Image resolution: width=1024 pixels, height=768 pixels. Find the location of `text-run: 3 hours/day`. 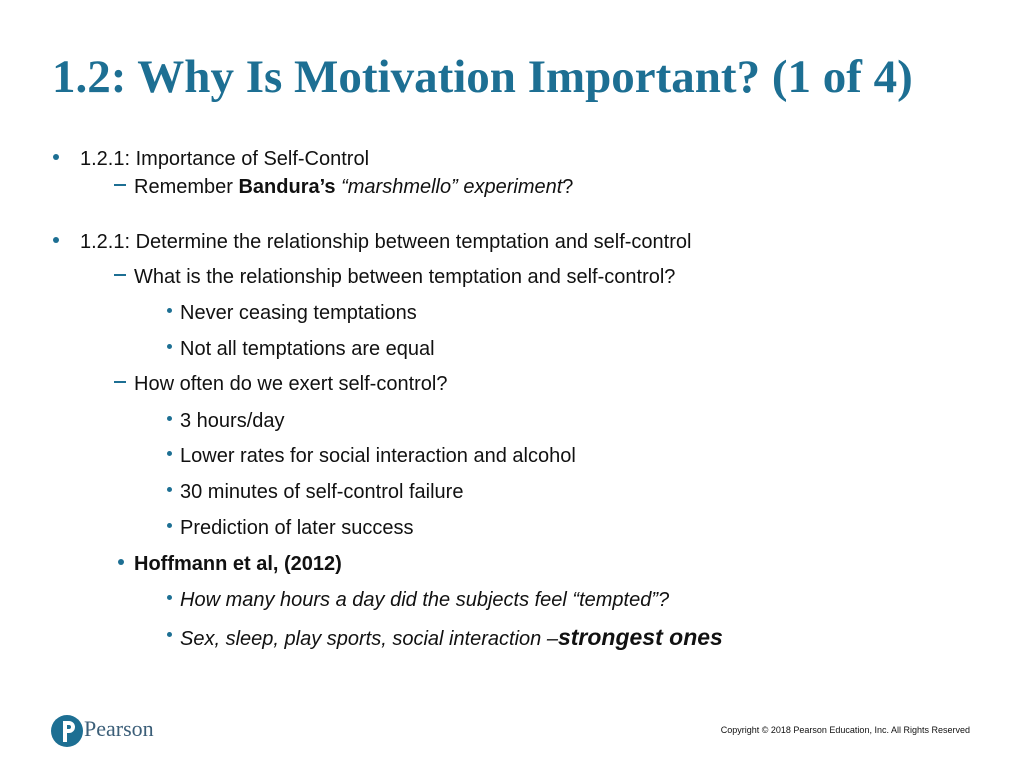

text-run: 3 hours/day is located at coordinates (232, 421).